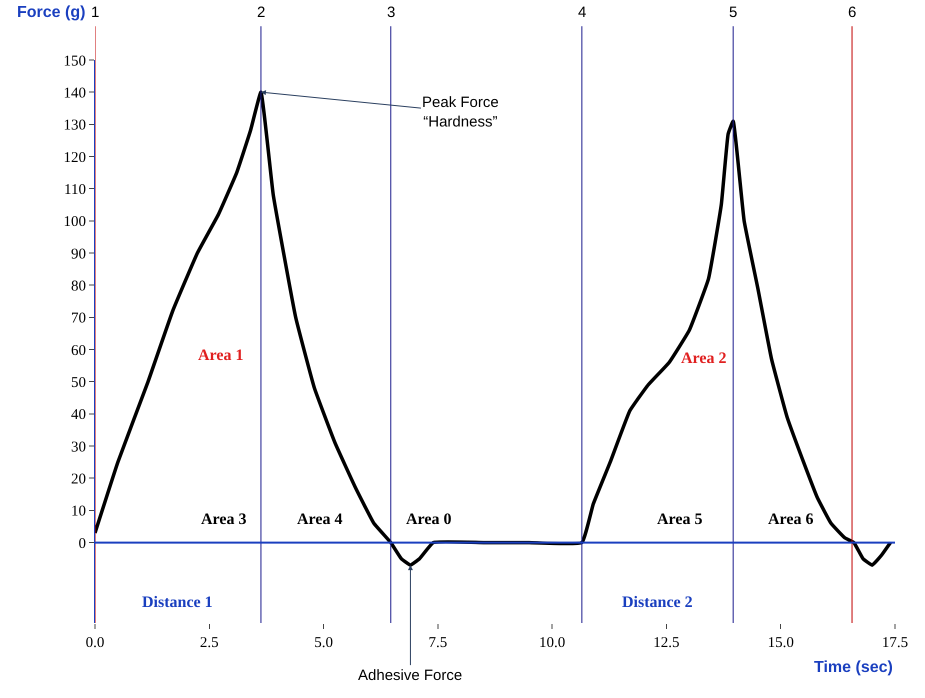 Image resolution: width=925 pixels, height=698 pixels. I want to click on y-tick-label: 120, so click(75, 158).